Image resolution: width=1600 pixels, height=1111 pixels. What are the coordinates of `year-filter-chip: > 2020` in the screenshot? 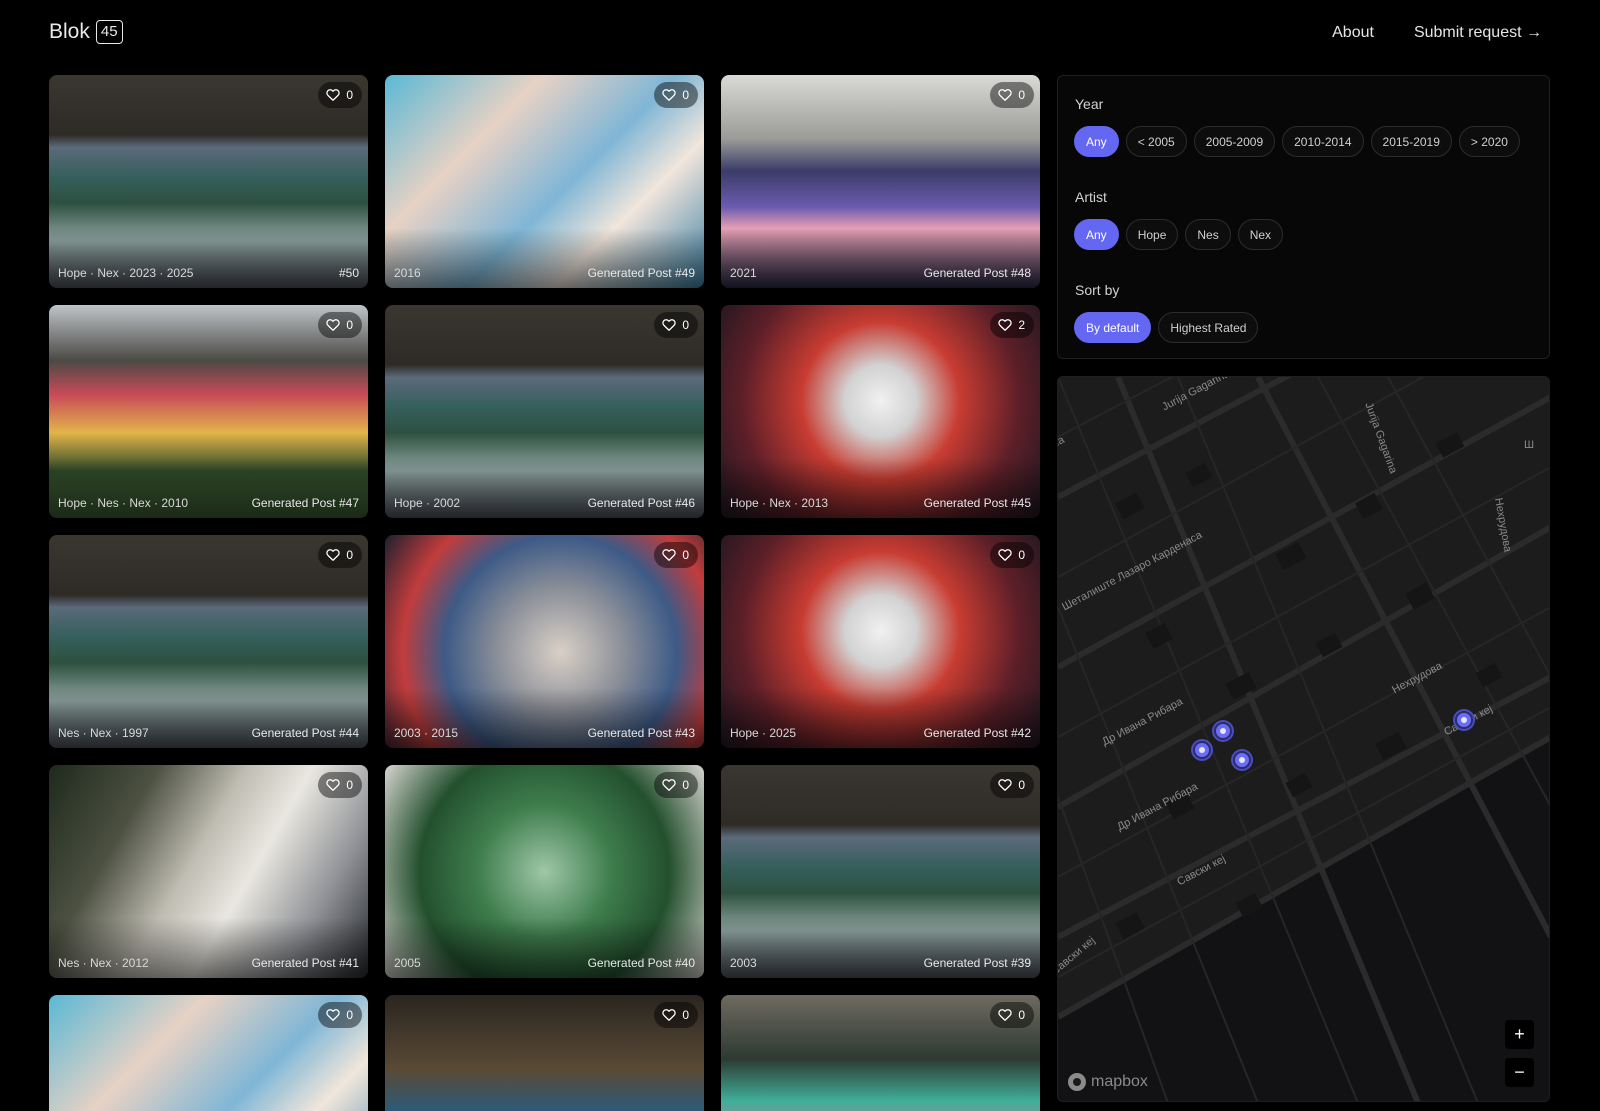 It's located at (1489, 141).